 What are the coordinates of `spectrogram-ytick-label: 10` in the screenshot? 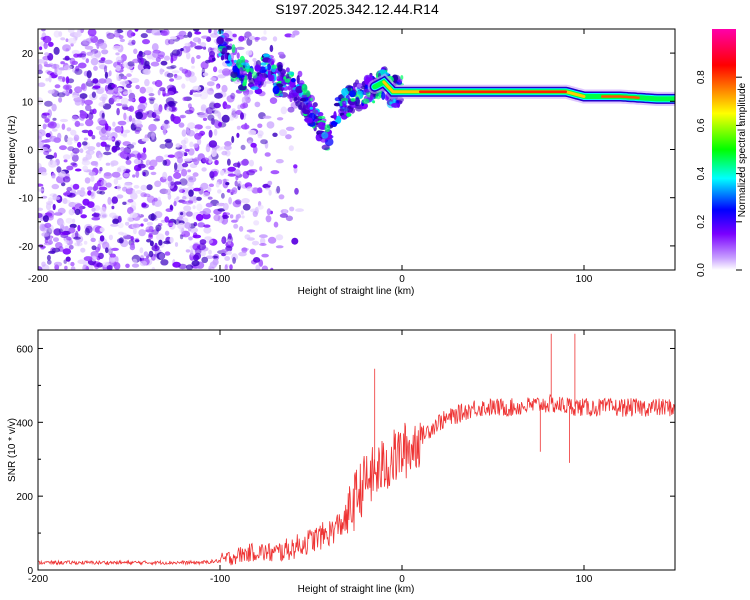 It's located at (28, 102).